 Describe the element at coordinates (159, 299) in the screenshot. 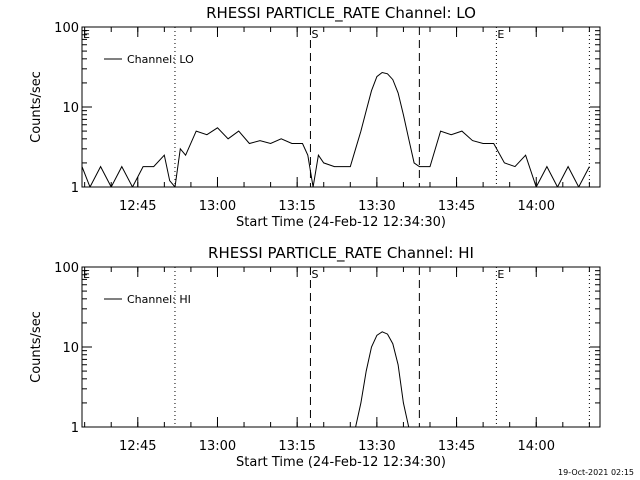

I see `legend-label: Channel: HI` at that location.